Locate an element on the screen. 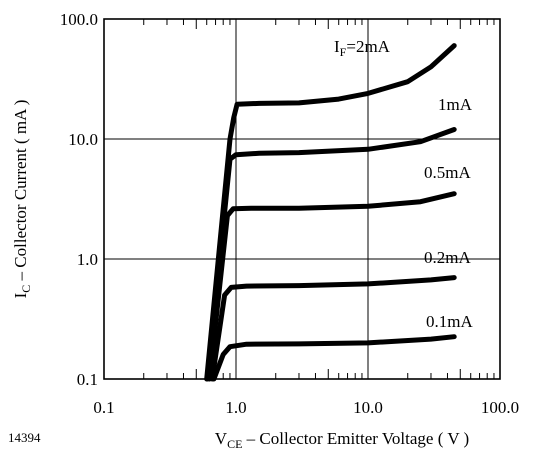 The width and height of the screenshot is (534, 457). series-label: 1mA is located at coordinates (455, 104).